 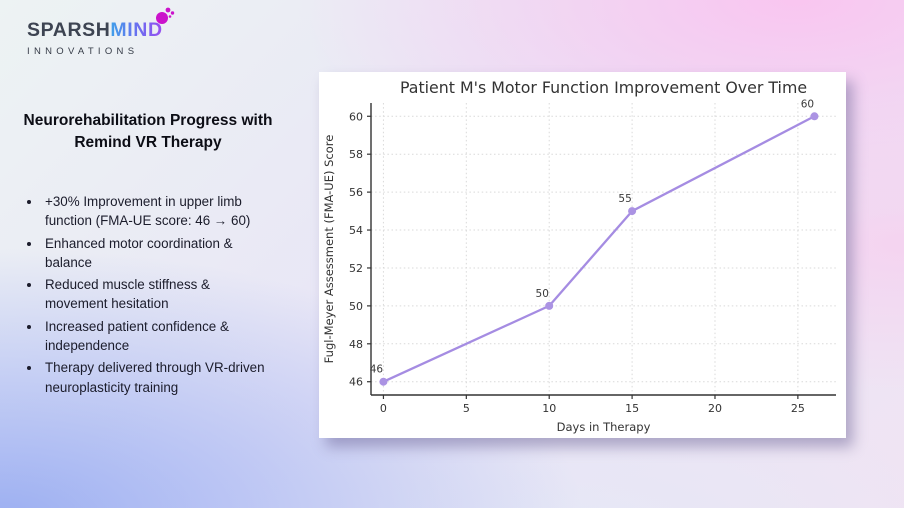 I want to click on bullet-item: Enhanced motor coordination & balance, so click(x=156, y=253).